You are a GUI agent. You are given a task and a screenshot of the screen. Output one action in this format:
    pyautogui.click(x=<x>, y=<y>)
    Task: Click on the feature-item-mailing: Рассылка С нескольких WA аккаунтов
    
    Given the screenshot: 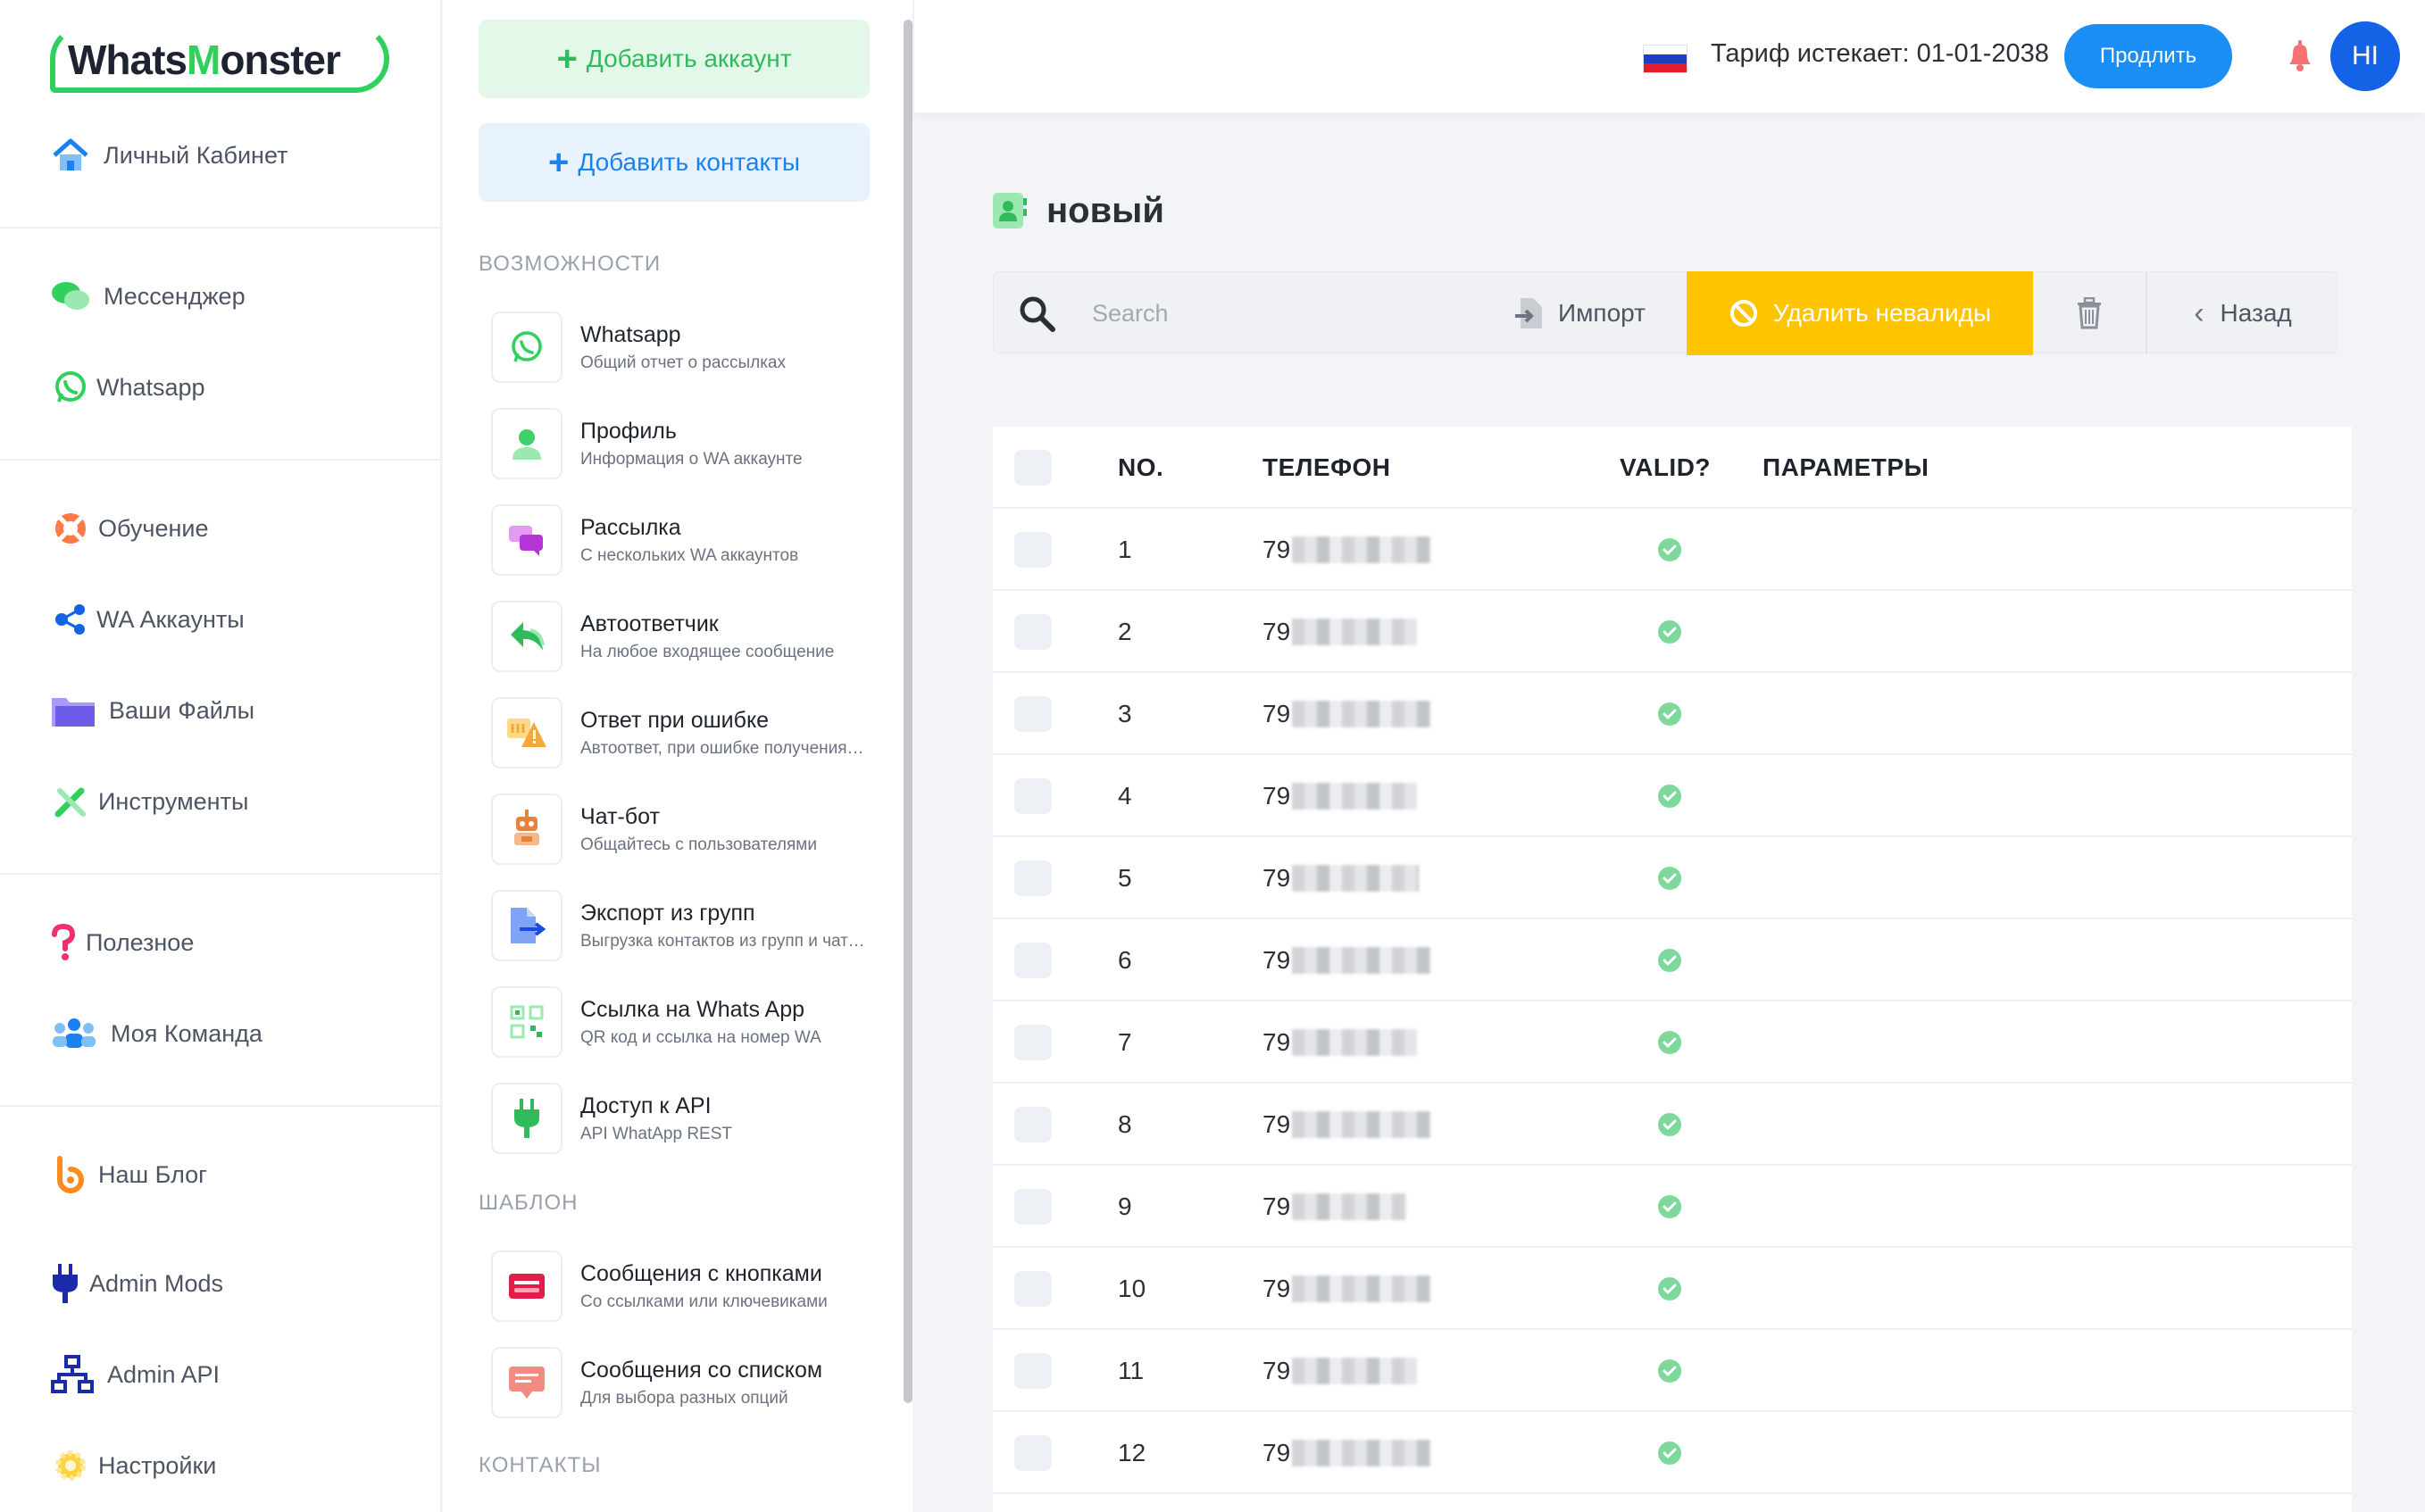 What is the action you would take?
    pyautogui.click(x=688, y=540)
    